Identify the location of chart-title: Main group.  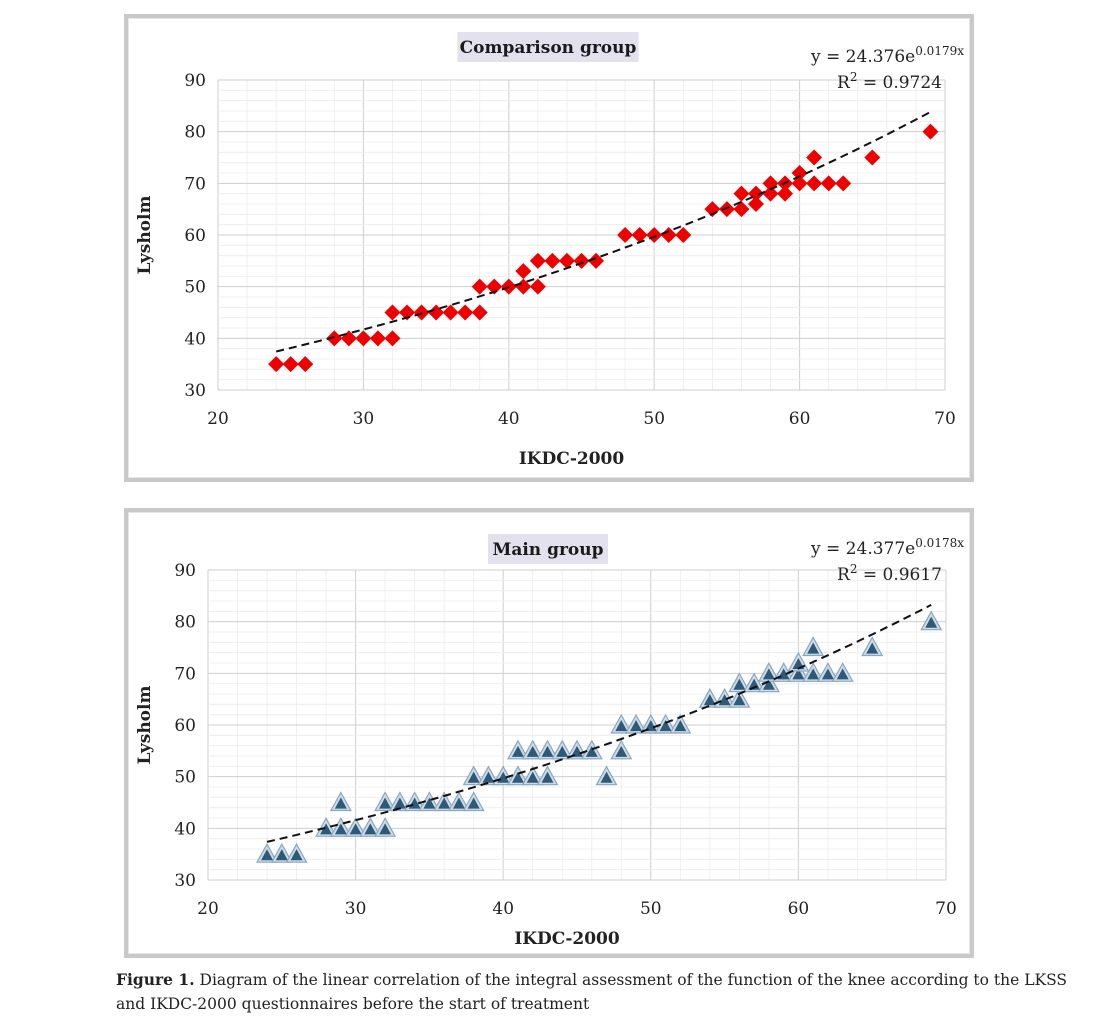
(548, 549).